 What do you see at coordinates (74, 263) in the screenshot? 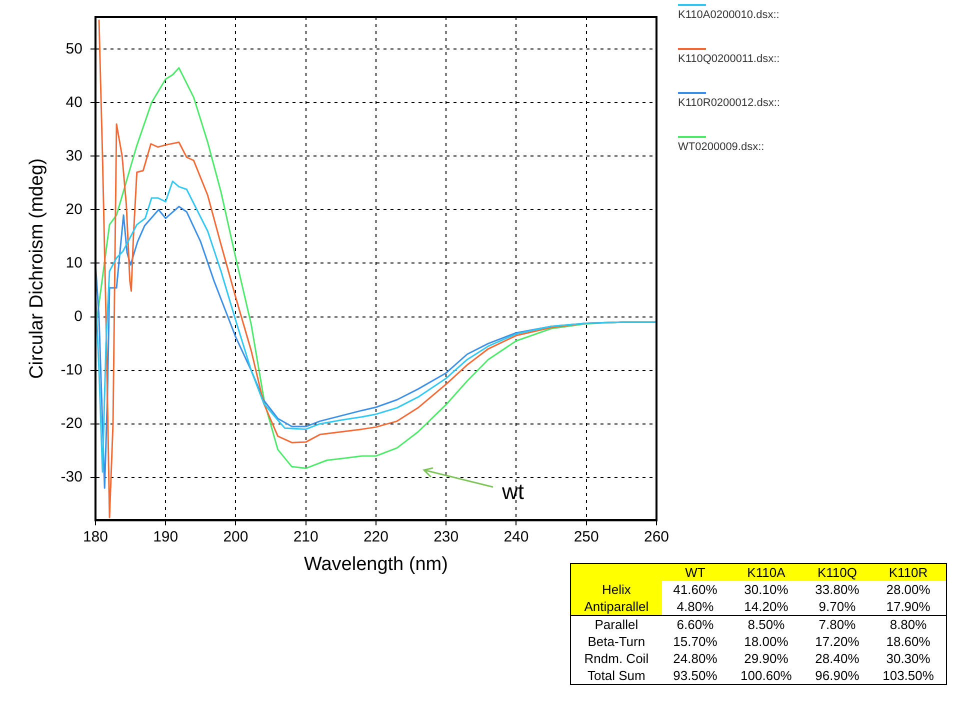
I see `y-tick-label: 10` at bounding box center [74, 263].